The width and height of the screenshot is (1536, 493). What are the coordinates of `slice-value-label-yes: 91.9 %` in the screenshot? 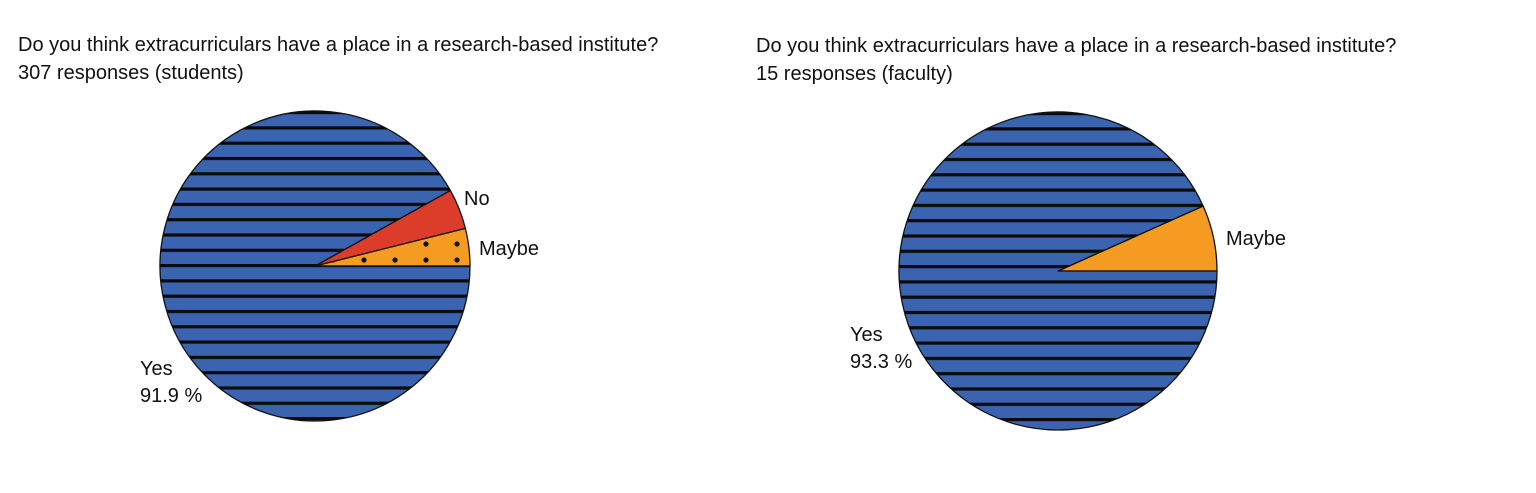 It's located at (171, 396).